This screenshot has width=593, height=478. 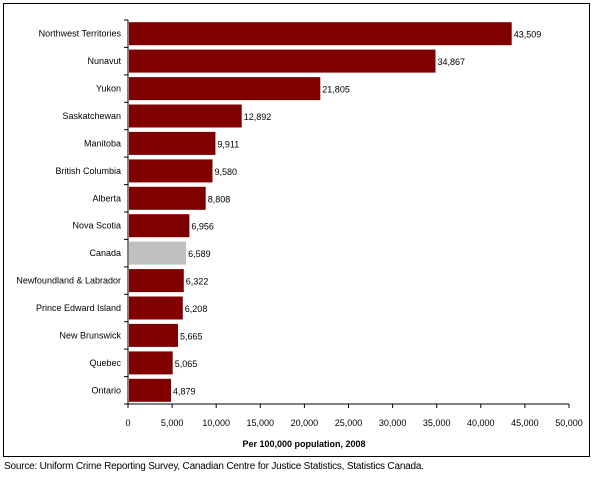 What do you see at coordinates (185, 116) in the screenshot?
I see `bar-saskatchewan` at bounding box center [185, 116].